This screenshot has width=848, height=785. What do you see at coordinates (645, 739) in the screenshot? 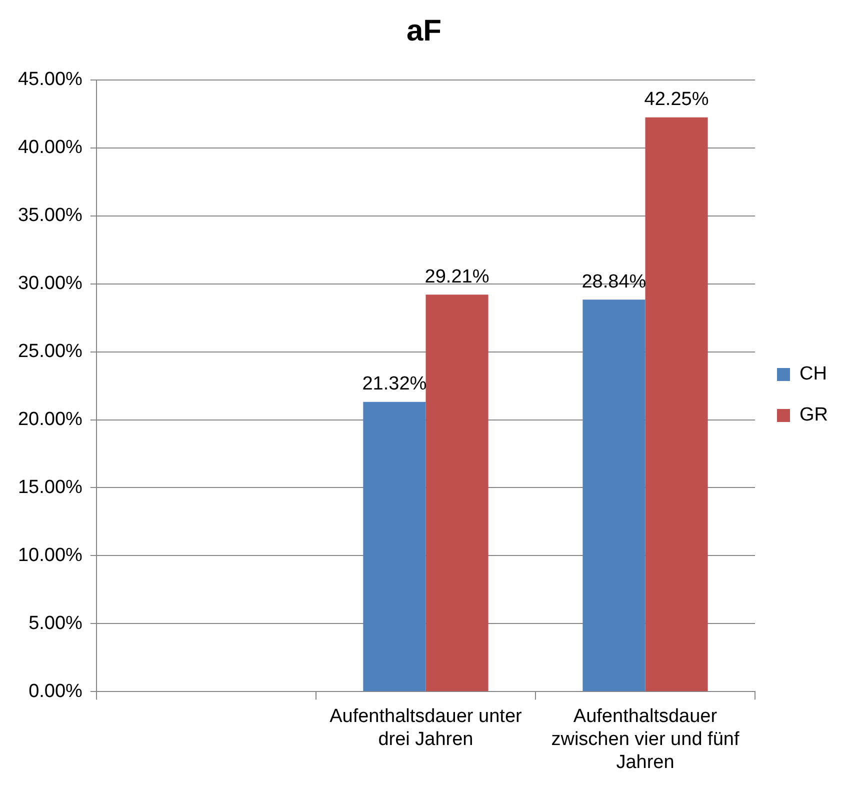
I see `x-tick-label: Aufenthaltsdauer zwischen vier und fünf Jahren` at bounding box center [645, 739].